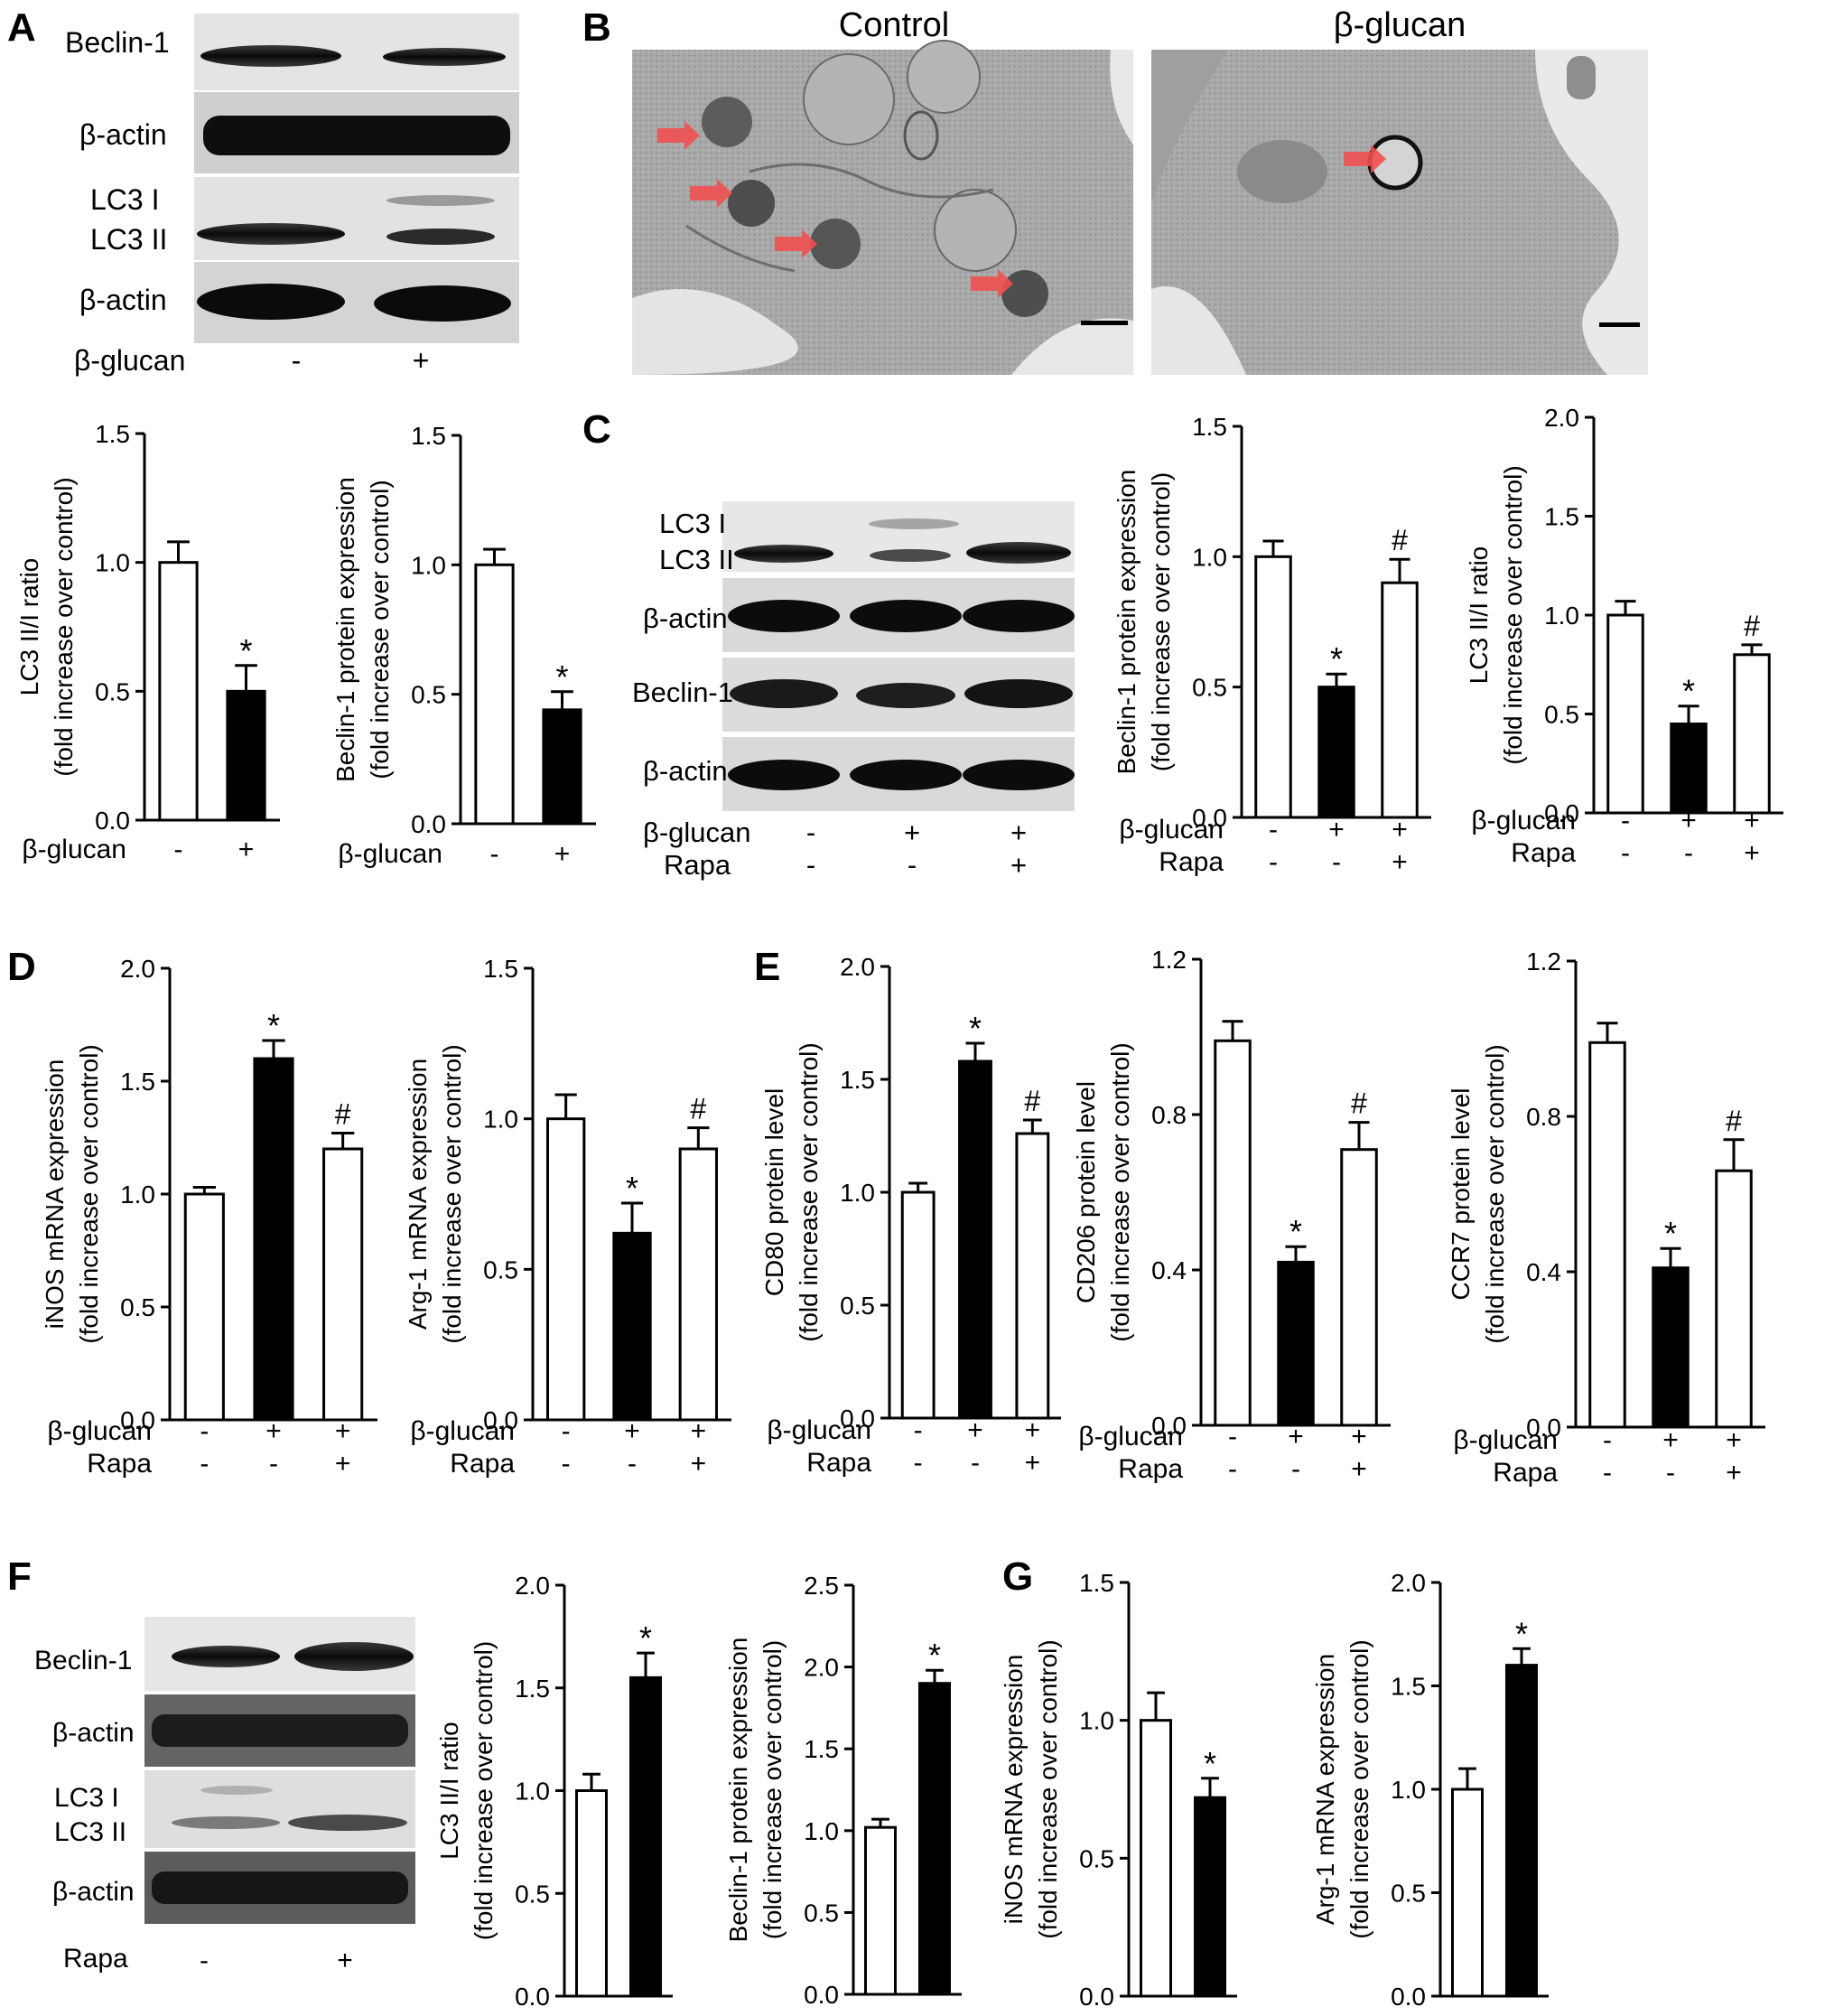 Image resolution: width=1834 pixels, height=2016 pixels. Describe the element at coordinates (204, 1960) in the screenshot. I see `blot-f-sign: -` at that location.